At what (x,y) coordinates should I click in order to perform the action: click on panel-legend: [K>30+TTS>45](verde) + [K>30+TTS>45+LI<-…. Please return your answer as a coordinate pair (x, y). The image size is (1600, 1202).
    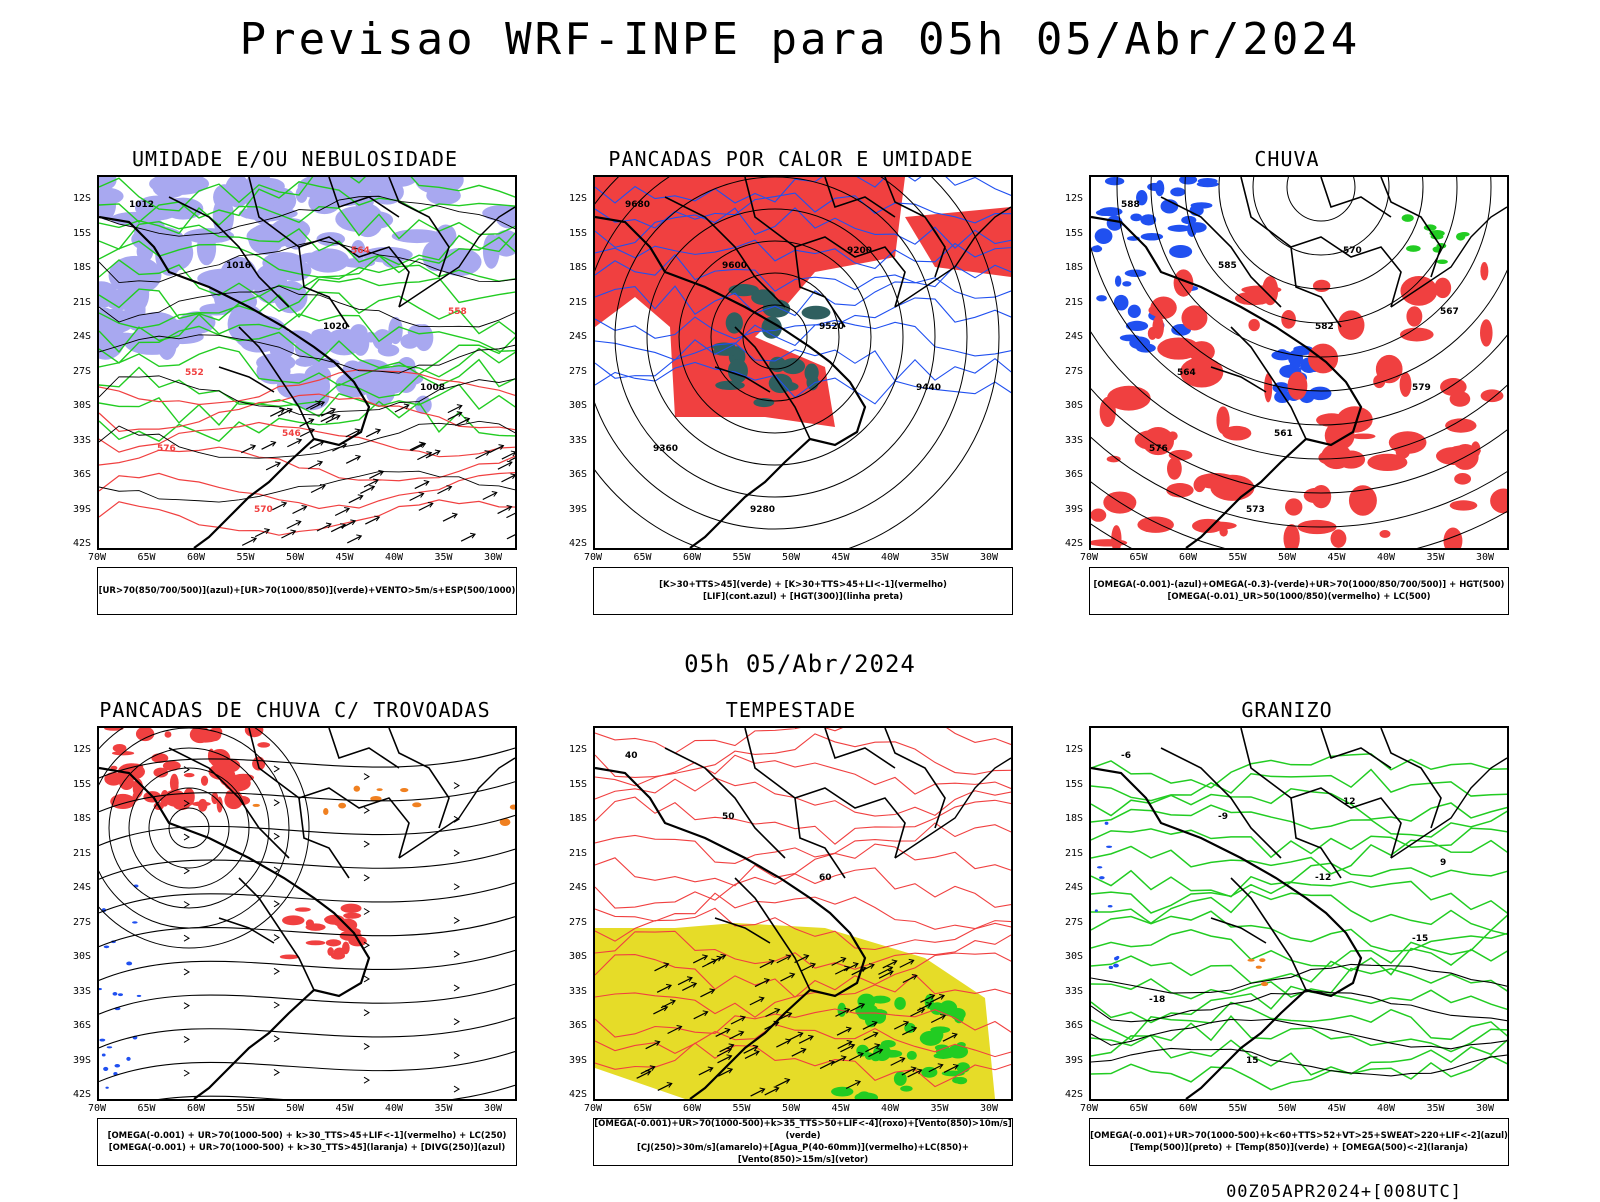
    Looking at the image, I should click on (803, 591).